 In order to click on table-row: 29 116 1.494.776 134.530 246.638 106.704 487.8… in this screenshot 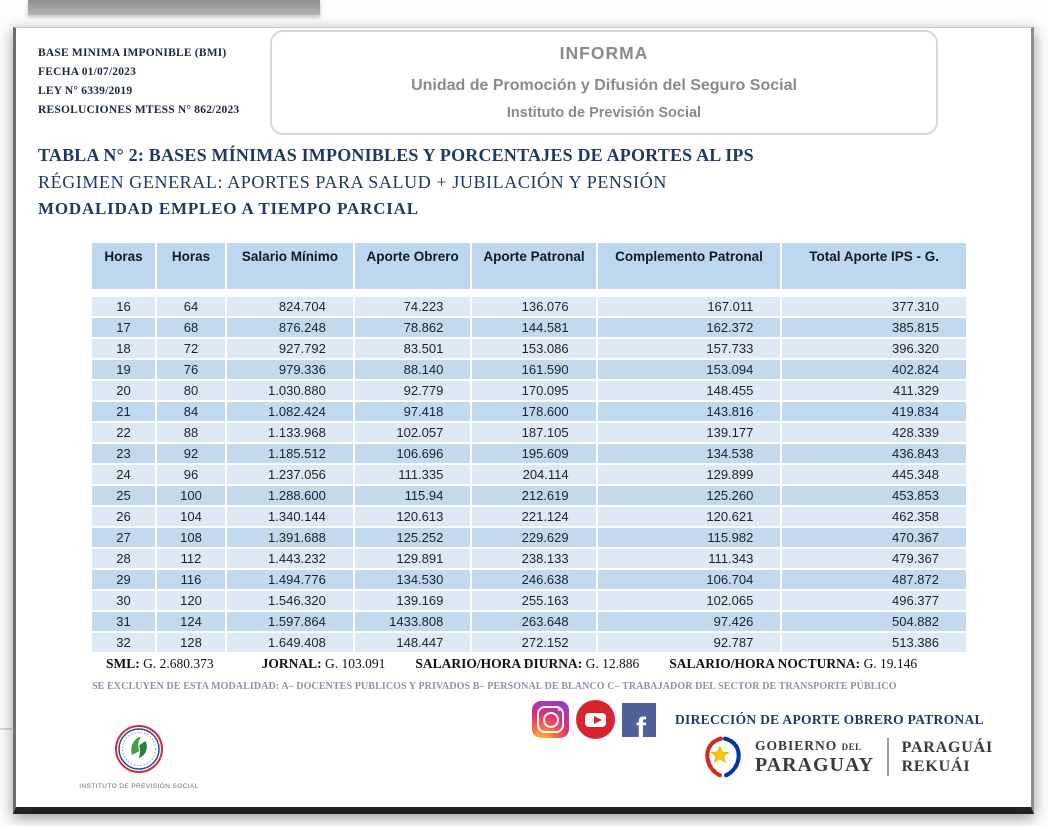, I will do `click(529, 579)`.